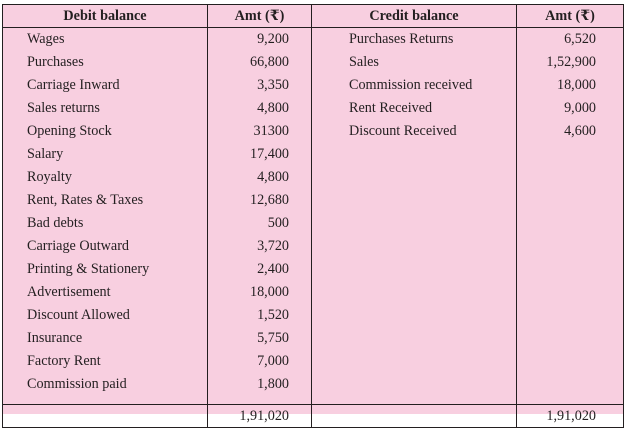 This screenshot has height=428, width=625. Describe the element at coordinates (259, 338) in the screenshot. I see `debit-amount-cell: 5,750` at that location.